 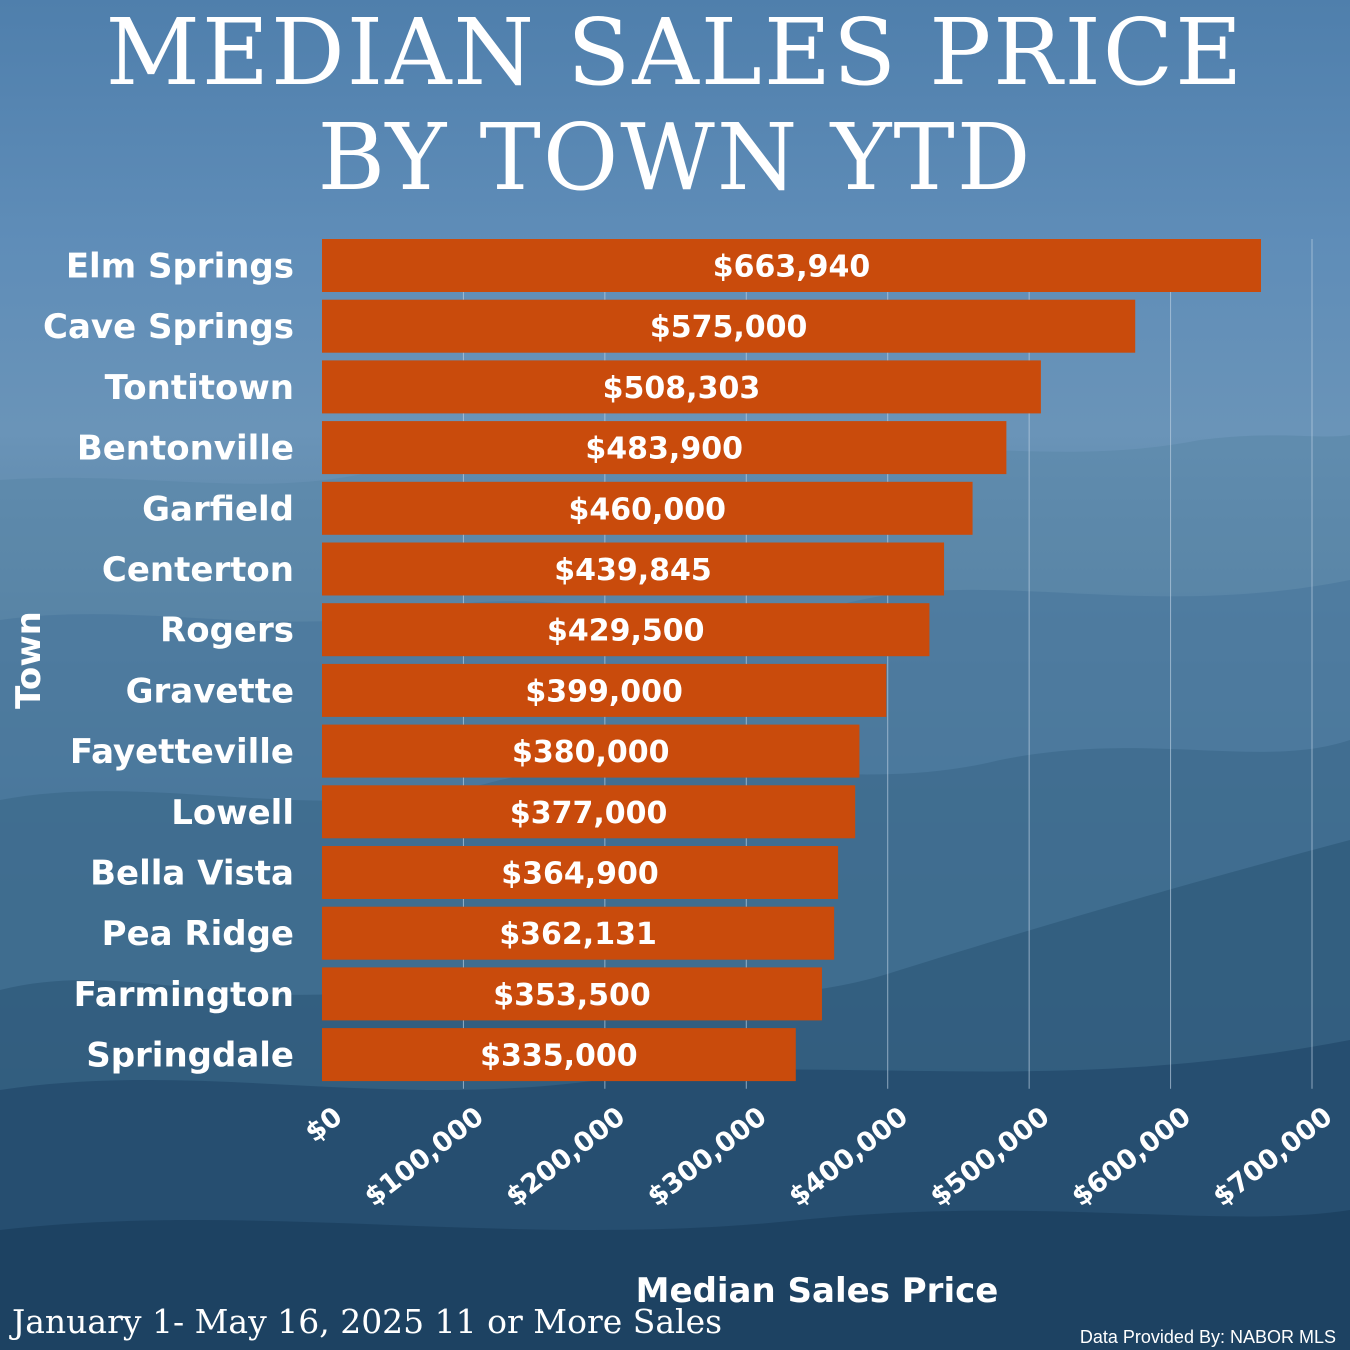 I want to click on value-label-rogers: $429,500, so click(x=626, y=631).